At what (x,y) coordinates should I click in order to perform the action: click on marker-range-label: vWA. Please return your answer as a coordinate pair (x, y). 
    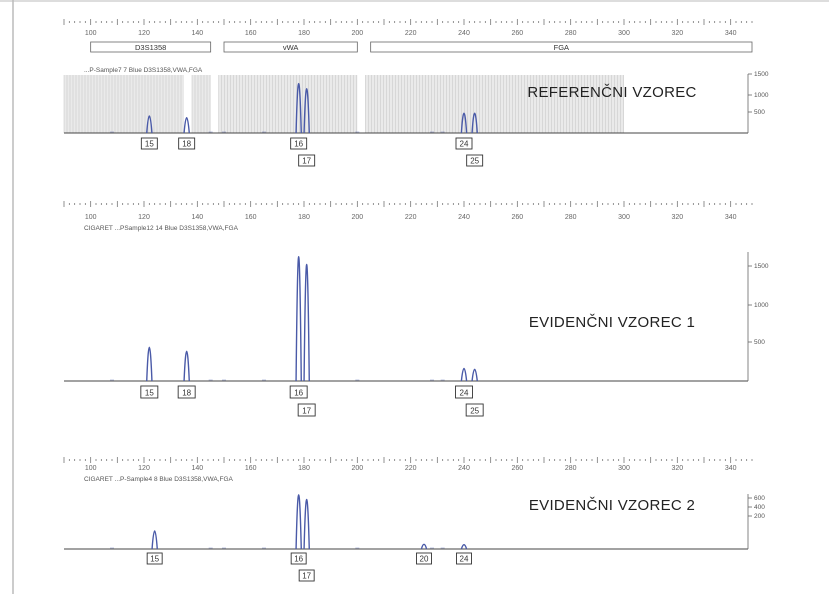
    Looking at the image, I should click on (291, 47).